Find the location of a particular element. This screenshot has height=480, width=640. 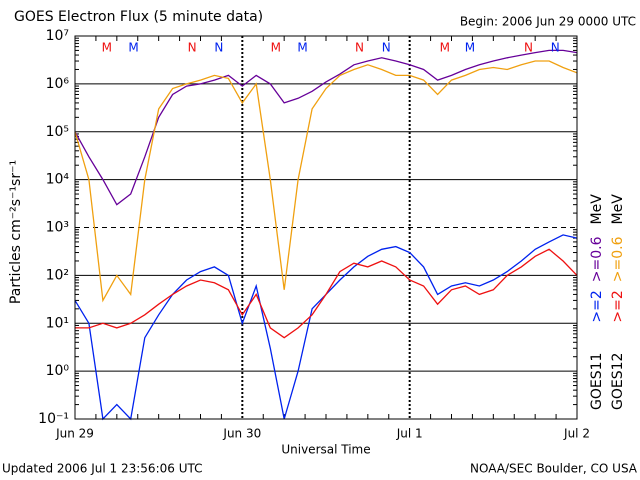

legend-entry: GOES12 >=2 >=0.6 MeV is located at coordinates (618, 302).